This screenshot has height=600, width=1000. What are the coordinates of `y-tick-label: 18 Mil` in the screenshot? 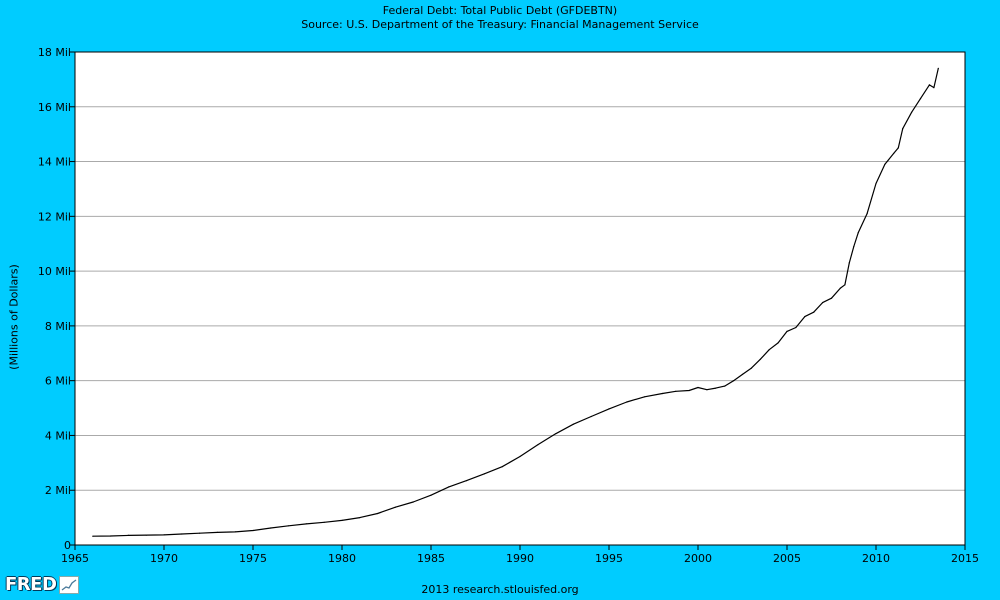 It's located at (54, 52).